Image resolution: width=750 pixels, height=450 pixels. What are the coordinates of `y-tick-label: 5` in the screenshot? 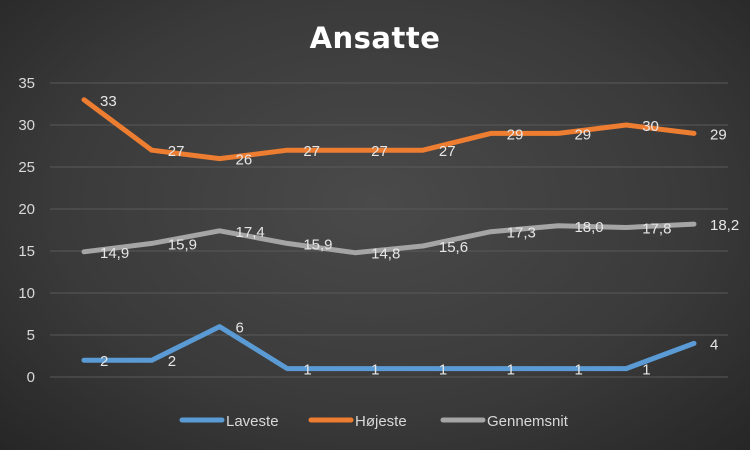 It's located at (31, 335).